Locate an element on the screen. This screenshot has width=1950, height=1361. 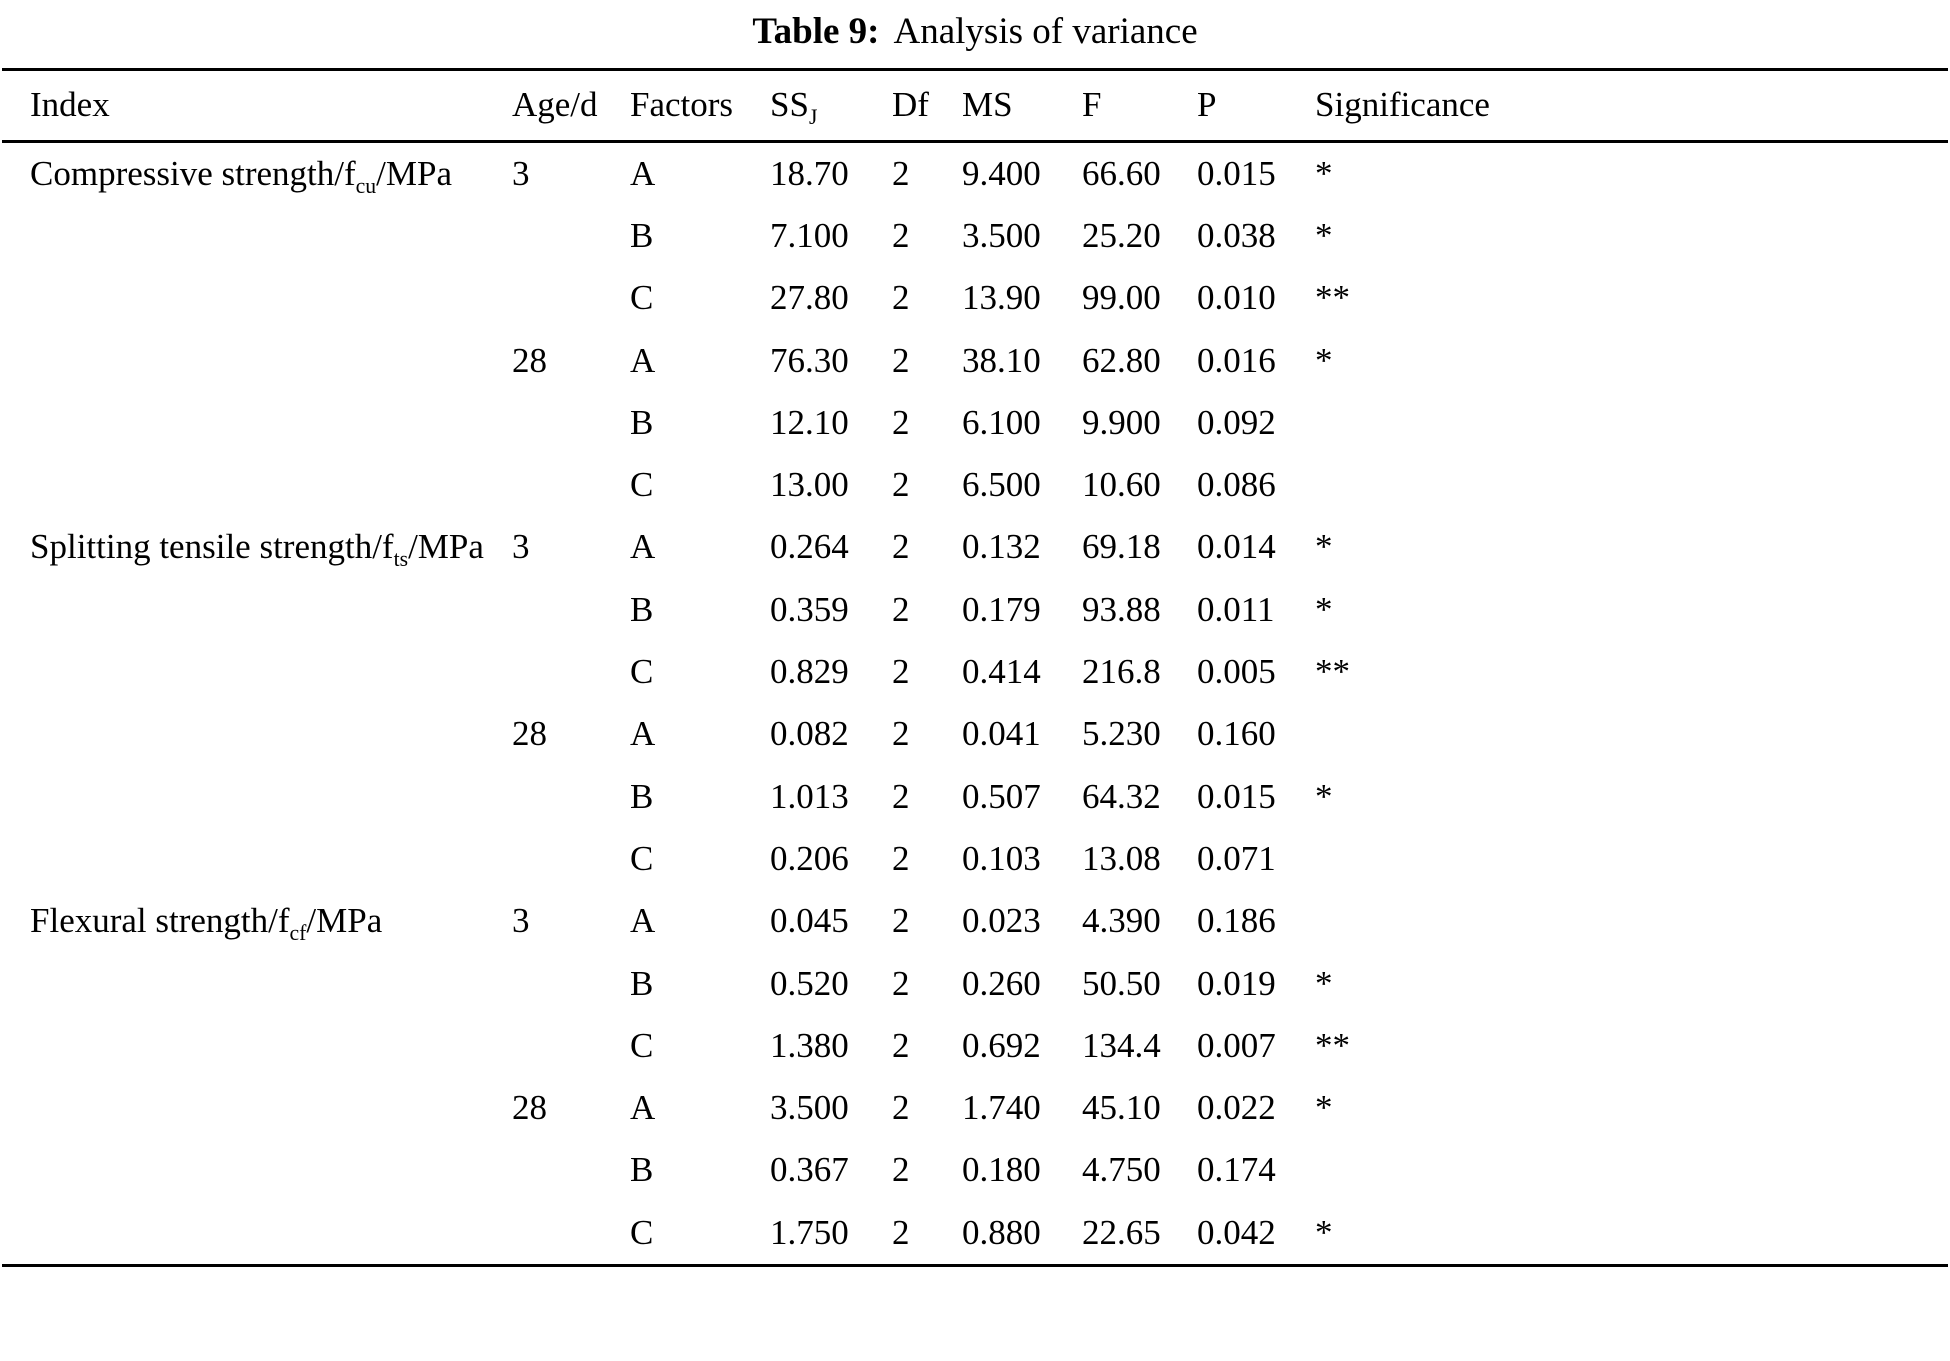
table-row: B 0.359 2 0.179 93.88 0.011 * is located at coordinates (975, 610).